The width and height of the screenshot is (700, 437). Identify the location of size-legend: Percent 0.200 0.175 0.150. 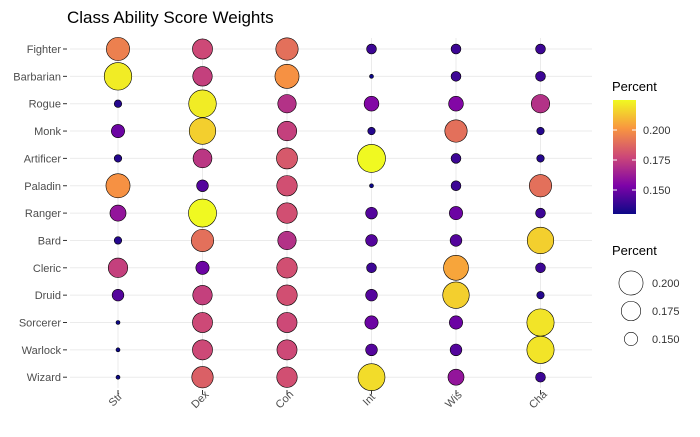
(646, 294).